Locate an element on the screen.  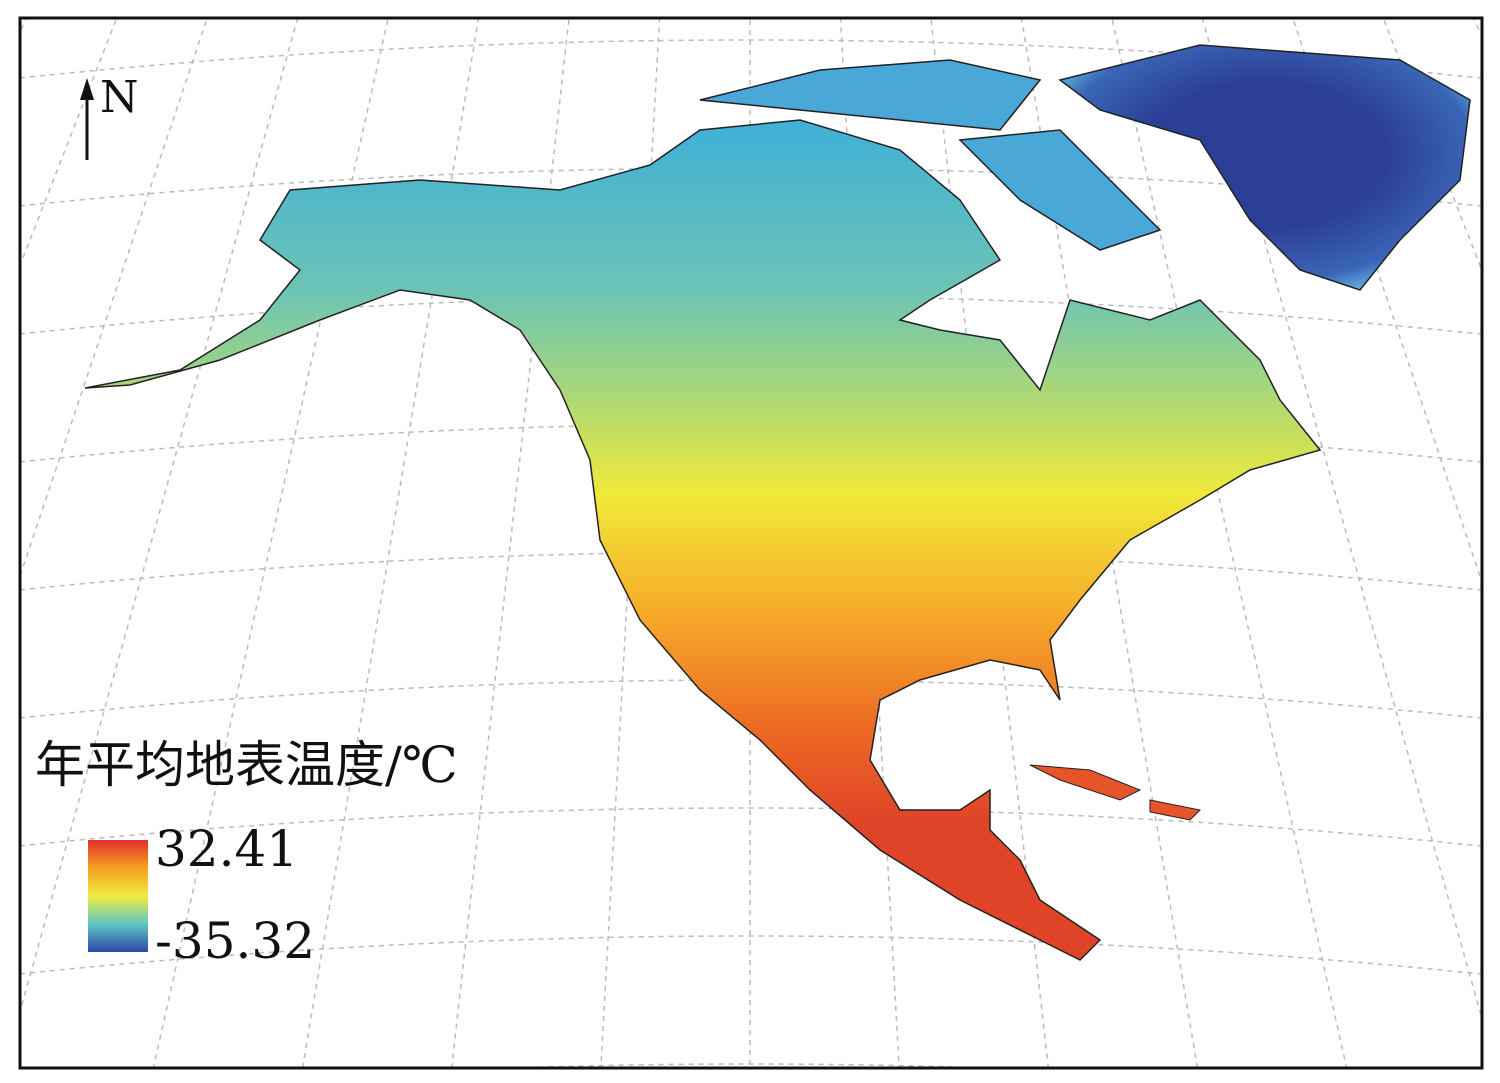
legend-colorbar is located at coordinates (118, 896).